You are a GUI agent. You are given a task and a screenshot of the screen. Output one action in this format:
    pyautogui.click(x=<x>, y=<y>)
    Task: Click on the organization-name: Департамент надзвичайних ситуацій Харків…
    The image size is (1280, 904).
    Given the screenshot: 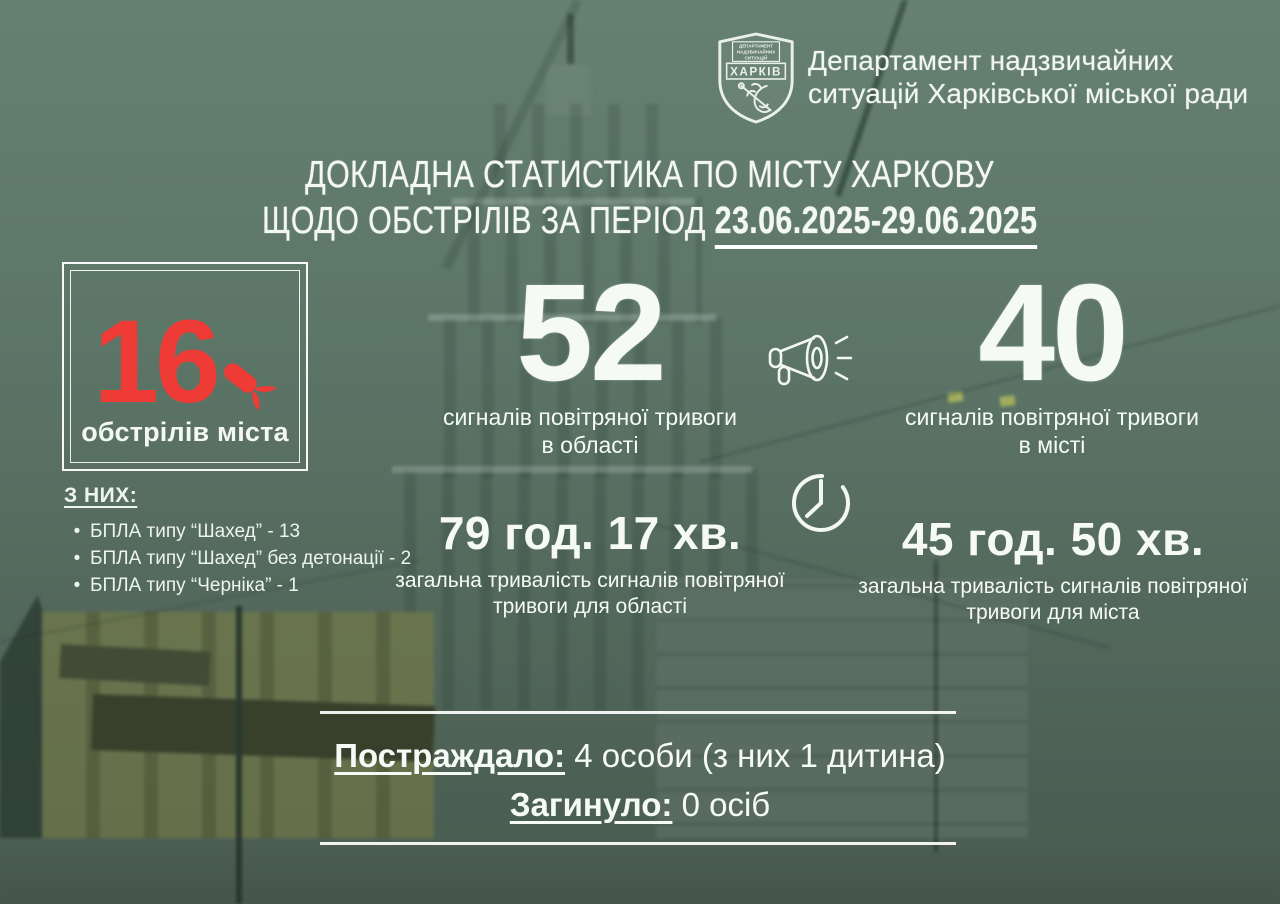 What is the action you would take?
    pyautogui.click(x=1028, y=77)
    